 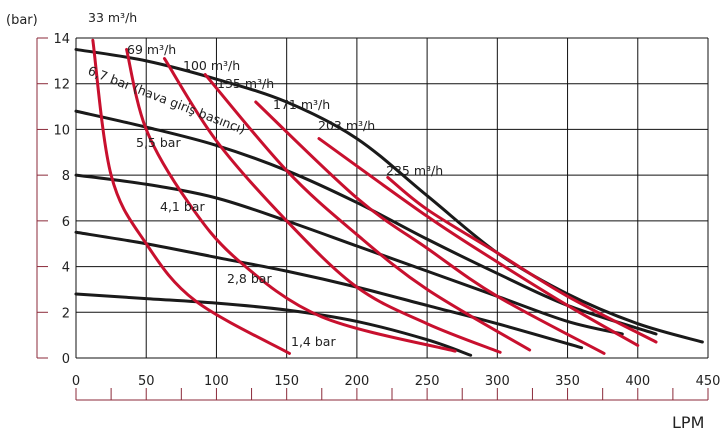 What do you see at coordinates (211, 65) in the screenshot?
I see `flow-curve-label: 100 m³/h` at bounding box center [211, 65].